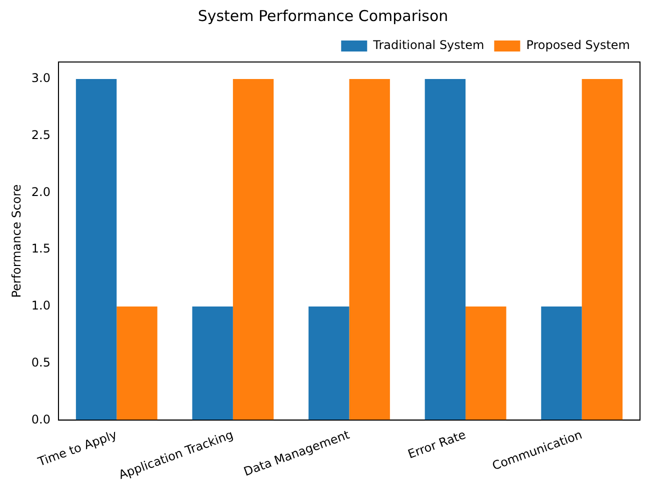 This screenshot has height=490, width=654. What do you see at coordinates (428, 45) in the screenshot?
I see `legend-label: Traditional System` at bounding box center [428, 45].